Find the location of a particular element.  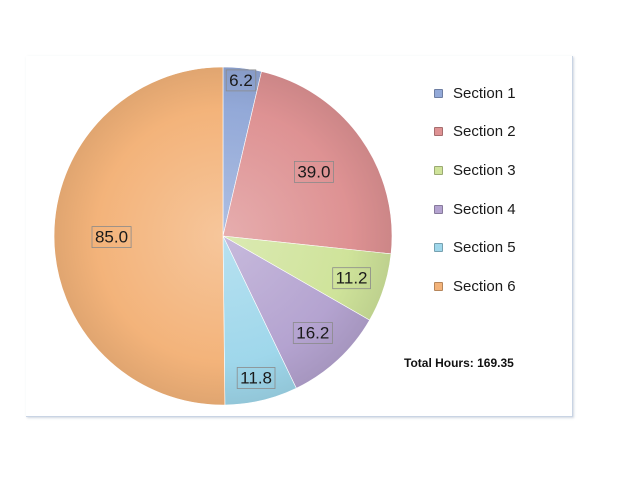

data-label-section-6: 85.0 is located at coordinates (111, 237).